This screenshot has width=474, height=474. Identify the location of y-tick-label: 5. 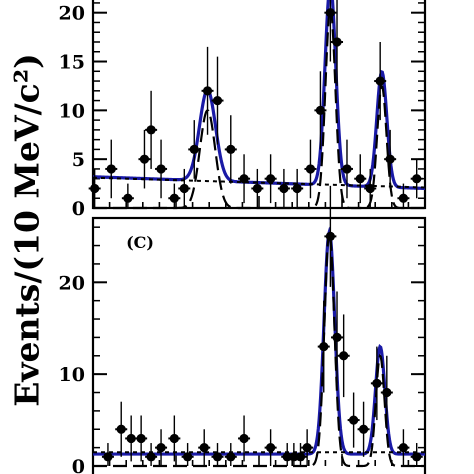
(78, 160).